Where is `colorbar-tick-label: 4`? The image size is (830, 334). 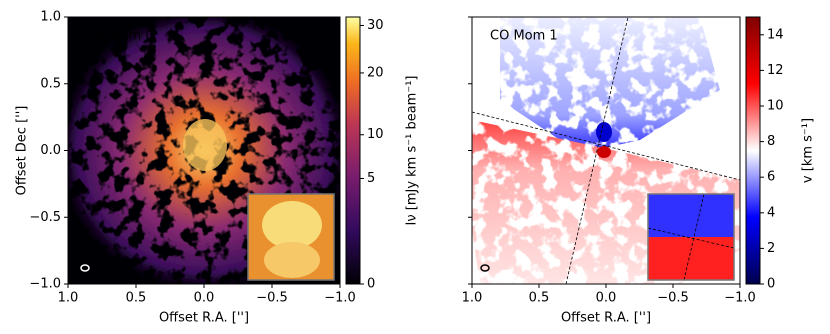
colorbar-tick-label: 4 is located at coordinates (771, 212).